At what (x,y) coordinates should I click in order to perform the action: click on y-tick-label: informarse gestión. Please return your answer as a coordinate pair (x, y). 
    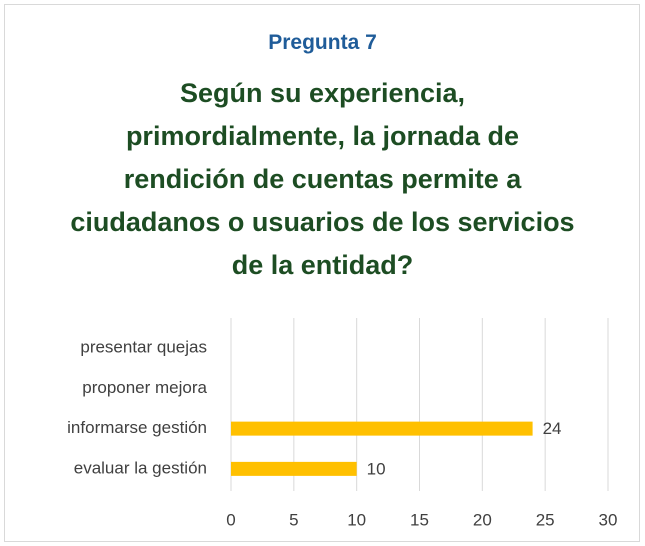
    Looking at the image, I should click on (137, 427).